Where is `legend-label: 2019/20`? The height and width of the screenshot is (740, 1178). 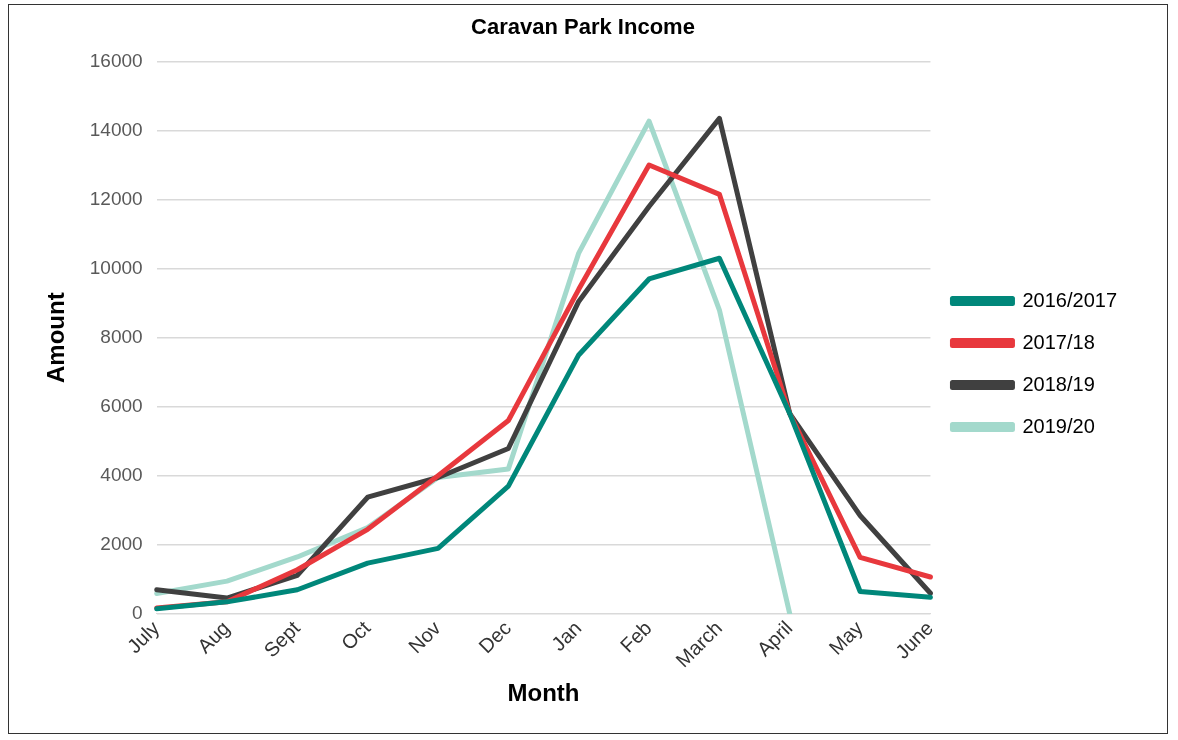 legend-label: 2019/20 is located at coordinates (1058, 425).